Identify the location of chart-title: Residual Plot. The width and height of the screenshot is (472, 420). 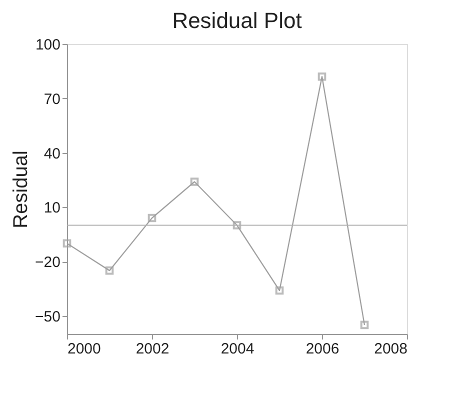
(237, 20).